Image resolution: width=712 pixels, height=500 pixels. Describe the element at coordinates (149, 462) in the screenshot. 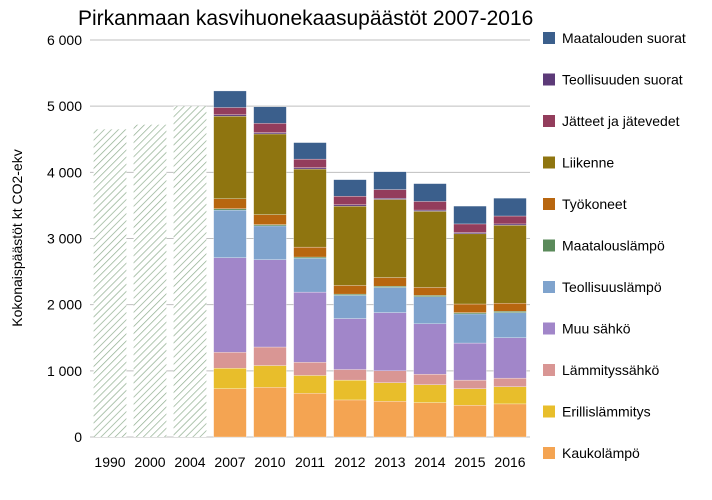

I see `x-tick-label: 2000` at that location.